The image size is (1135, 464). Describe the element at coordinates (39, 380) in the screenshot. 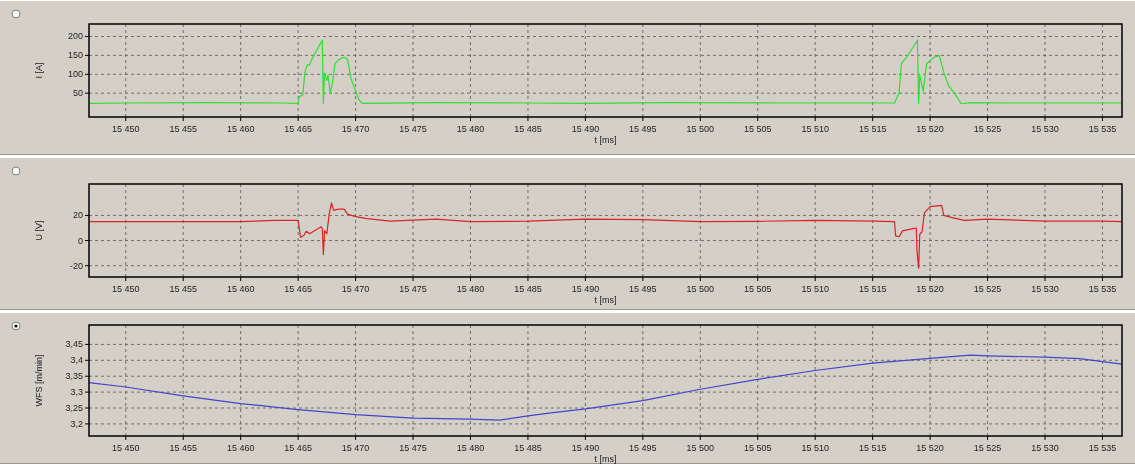

I see `y-axis-title: WFS [m/min]` at that location.